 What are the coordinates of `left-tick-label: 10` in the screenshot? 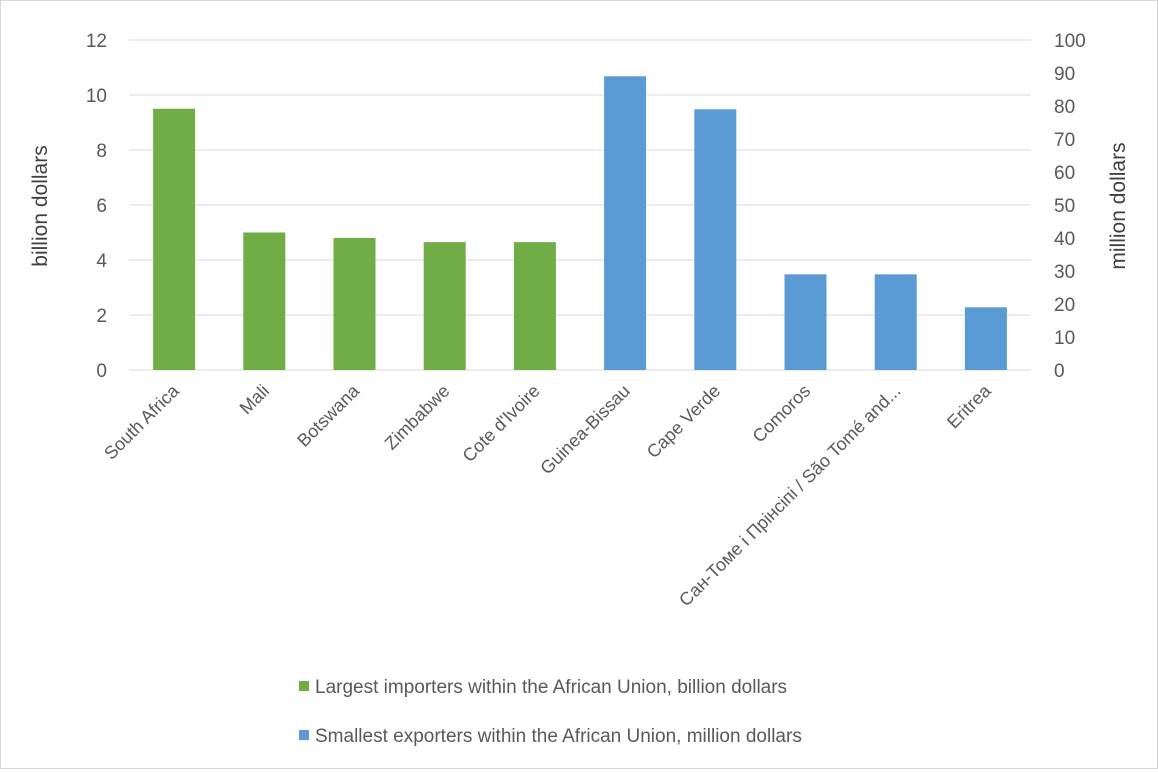 It's located at (96, 96).